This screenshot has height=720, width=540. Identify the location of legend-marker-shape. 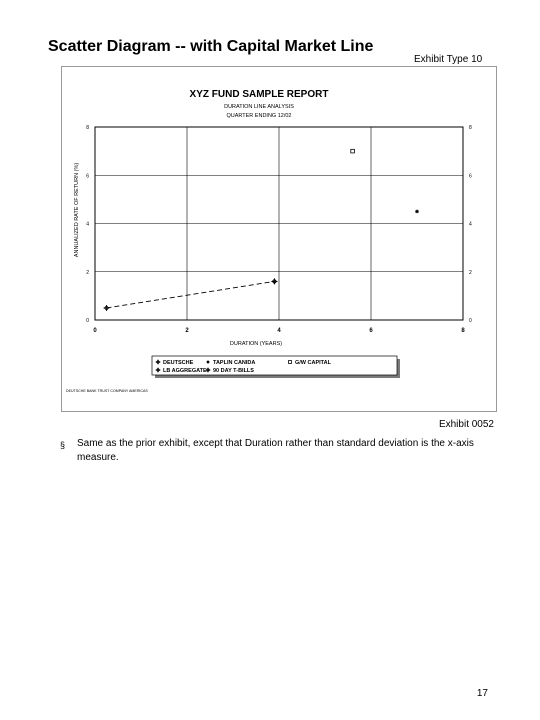
(290, 362).